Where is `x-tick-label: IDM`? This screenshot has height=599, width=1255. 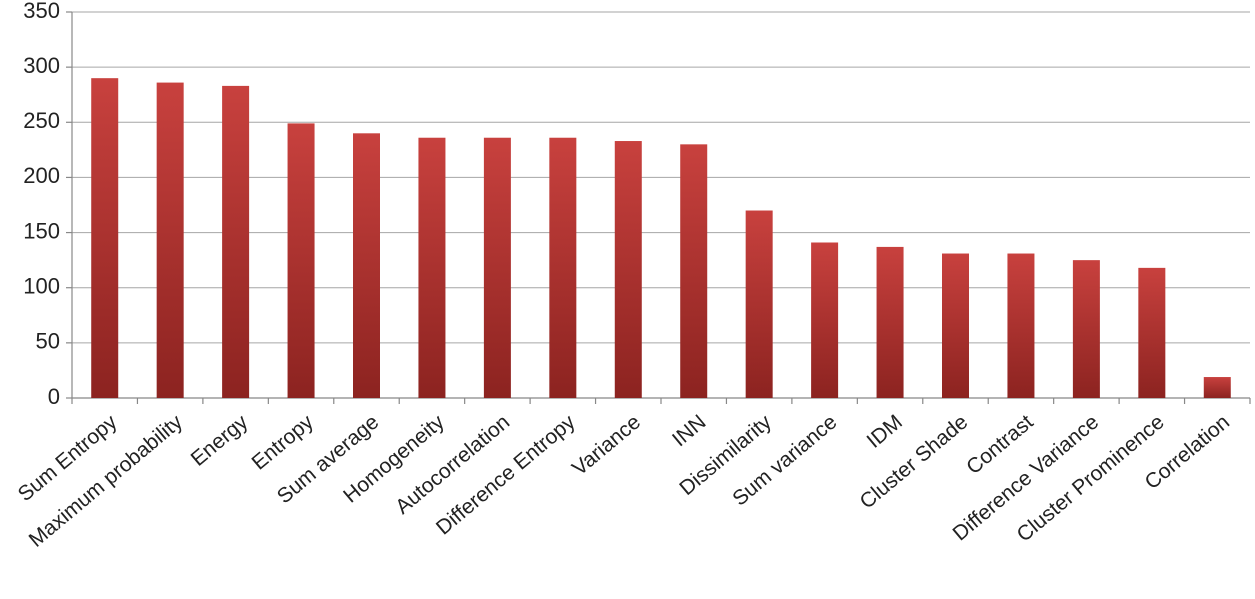 x-tick-label: IDM is located at coordinates (885, 431).